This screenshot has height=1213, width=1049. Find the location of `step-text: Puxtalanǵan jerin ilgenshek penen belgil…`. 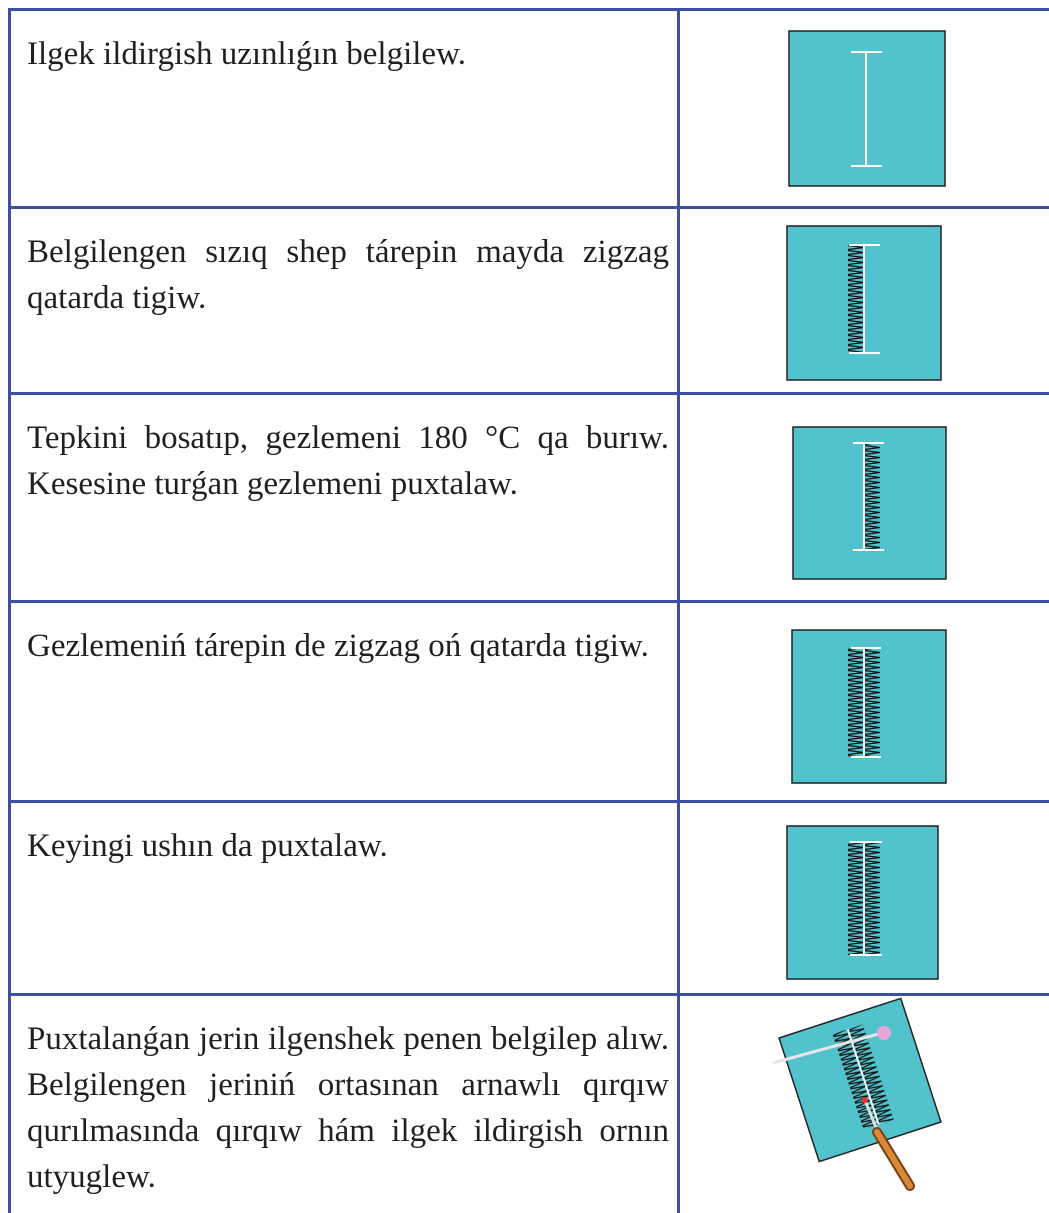

step-text: Puxtalanǵan jerin ilgenshek penen belgil… is located at coordinates (348, 1108).